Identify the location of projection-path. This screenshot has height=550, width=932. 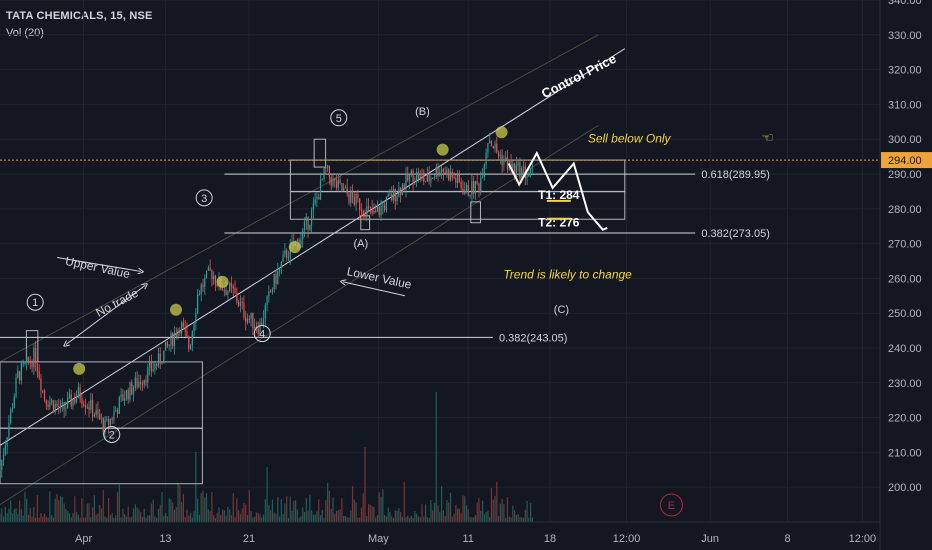
(557, 190).